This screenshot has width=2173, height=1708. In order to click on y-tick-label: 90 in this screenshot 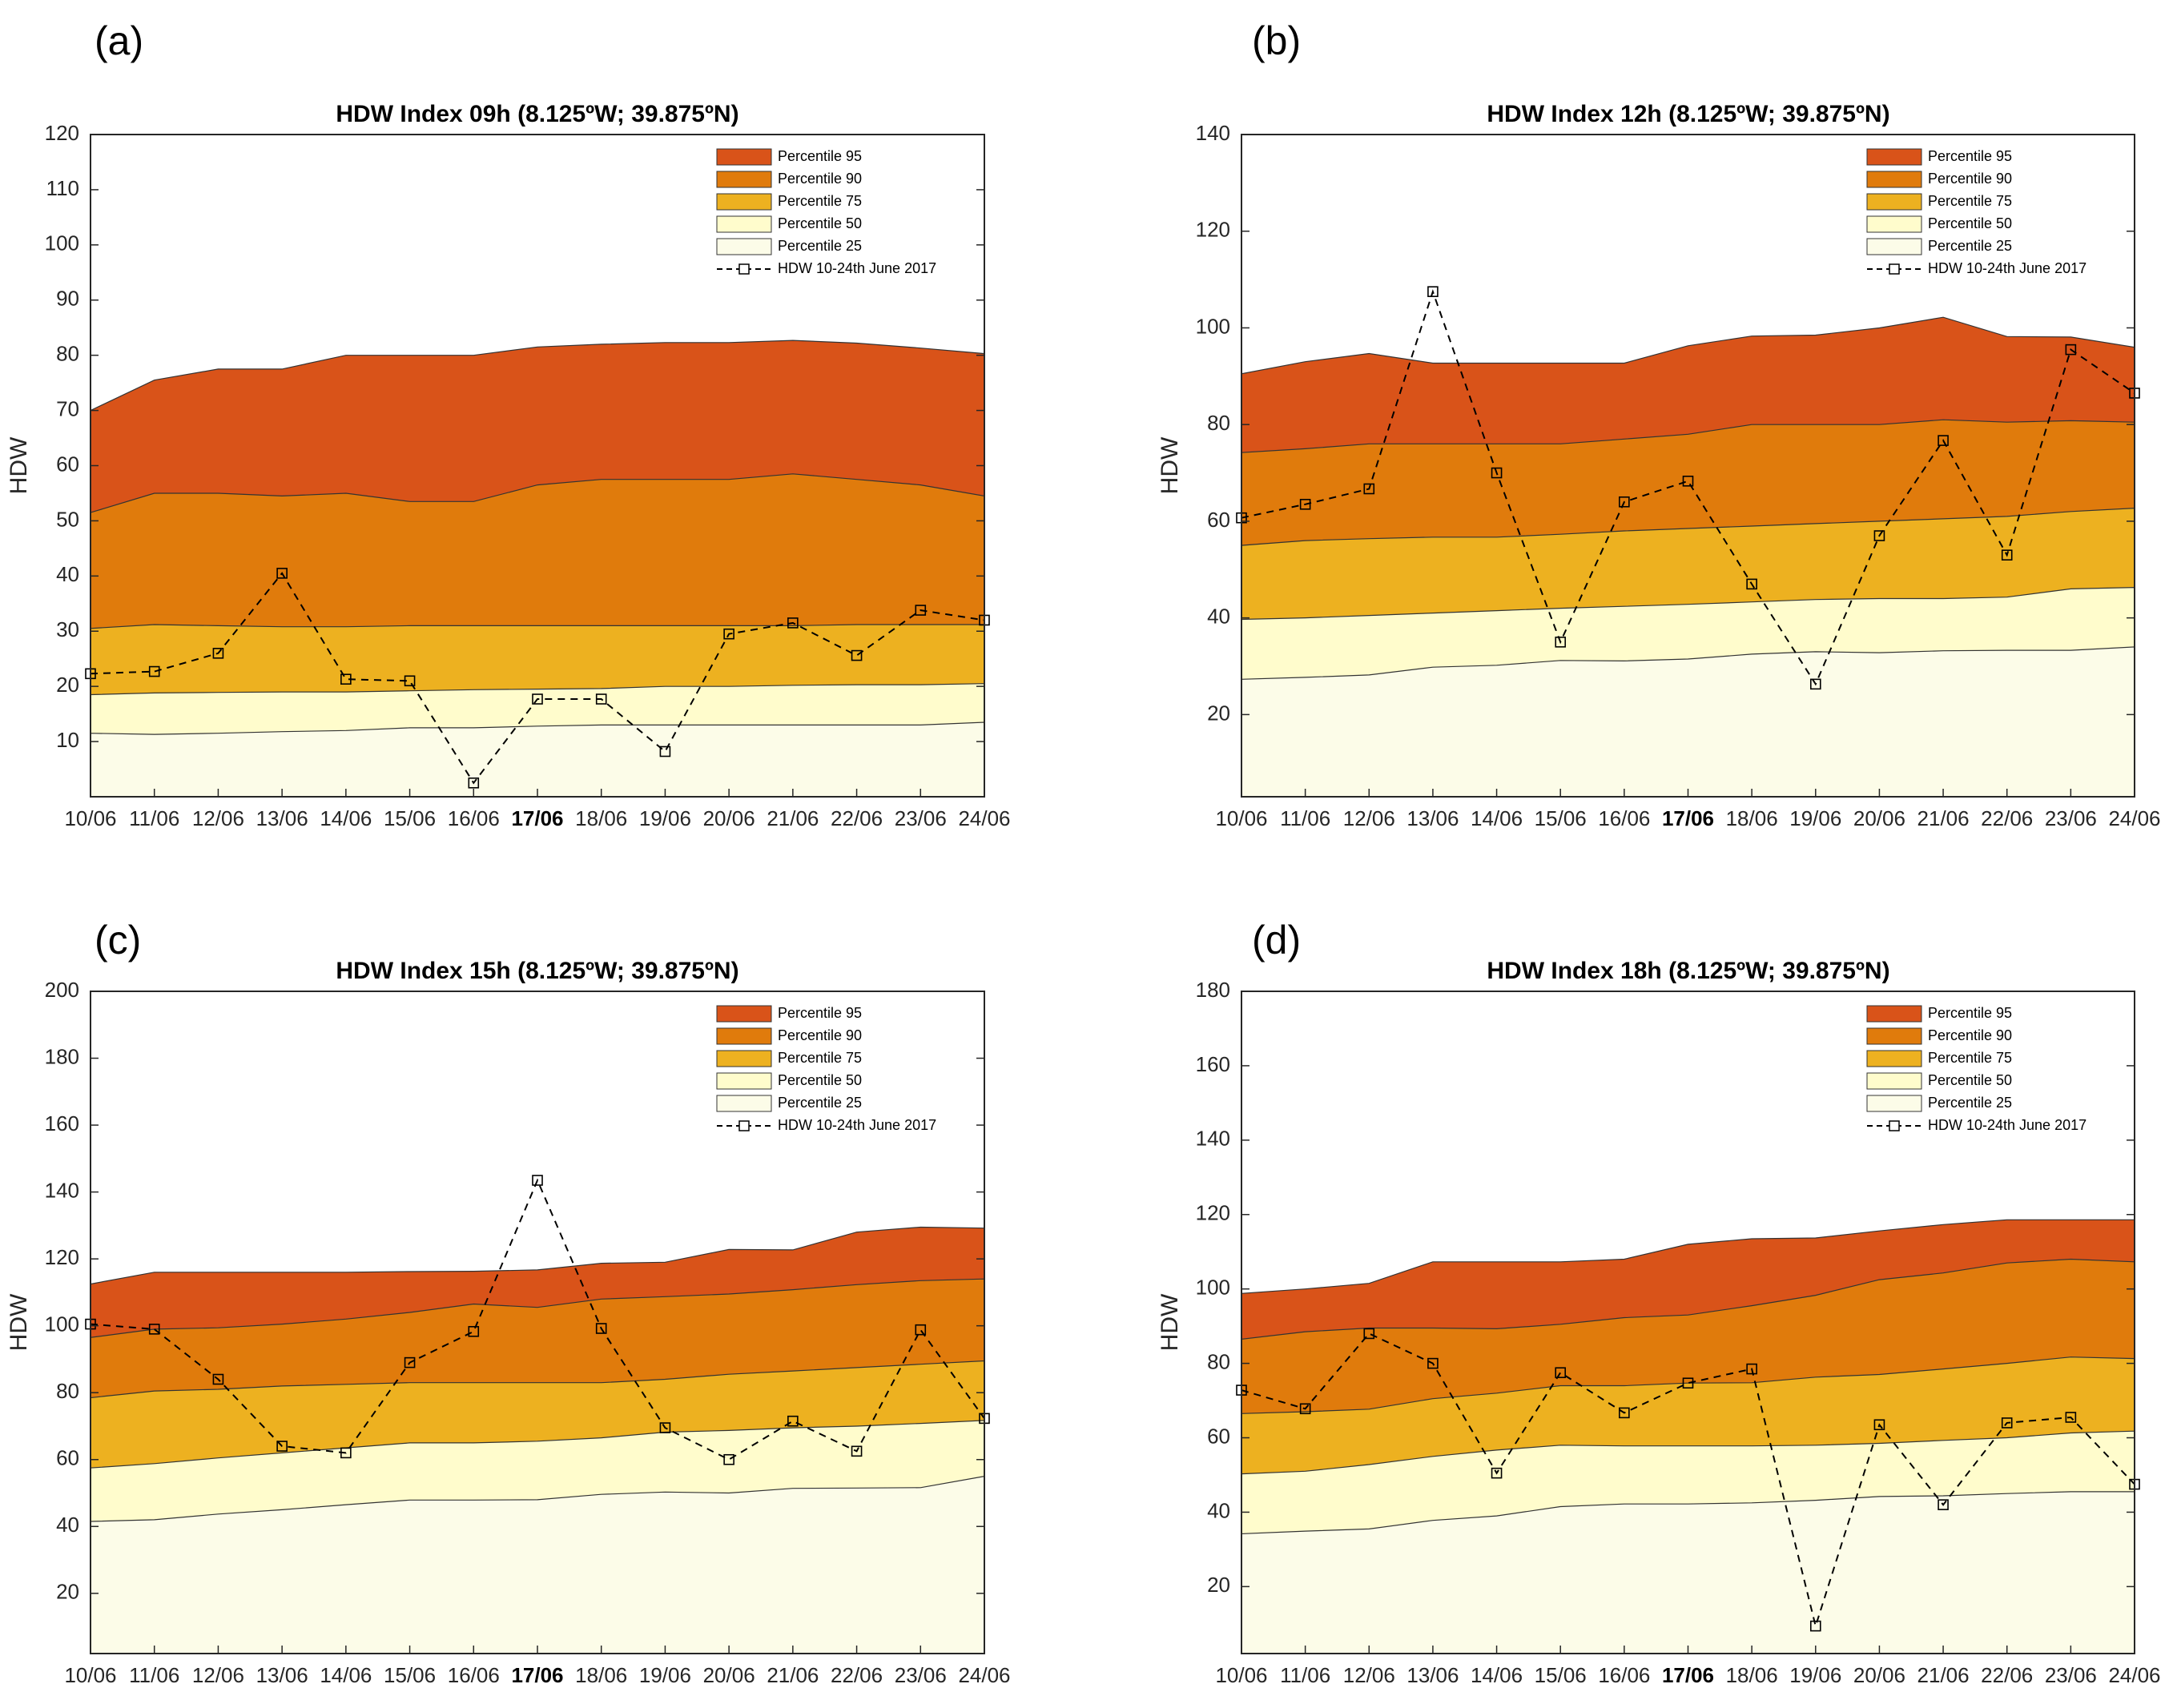, I will do `click(67, 299)`.